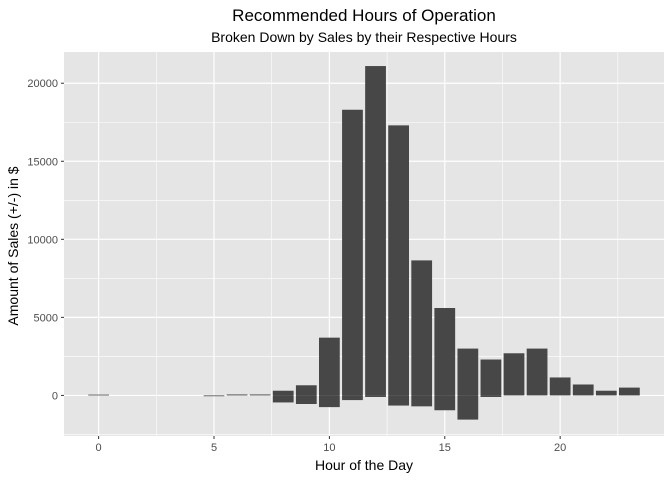  Describe the element at coordinates (214, 448) in the screenshot. I see `x-tick-label: 5` at that location.